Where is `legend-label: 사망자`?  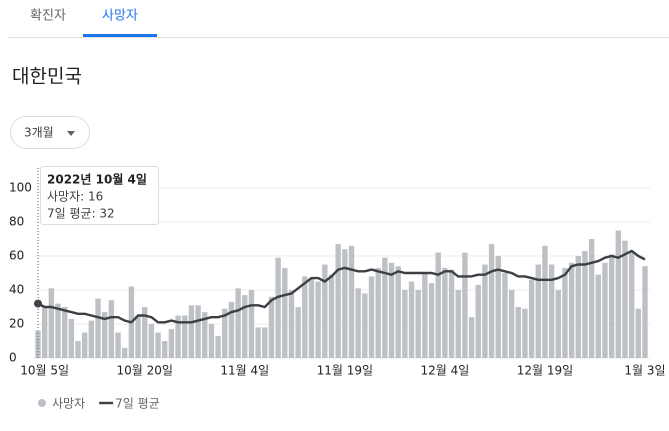 legend-label: 사망자 is located at coordinates (68, 404).